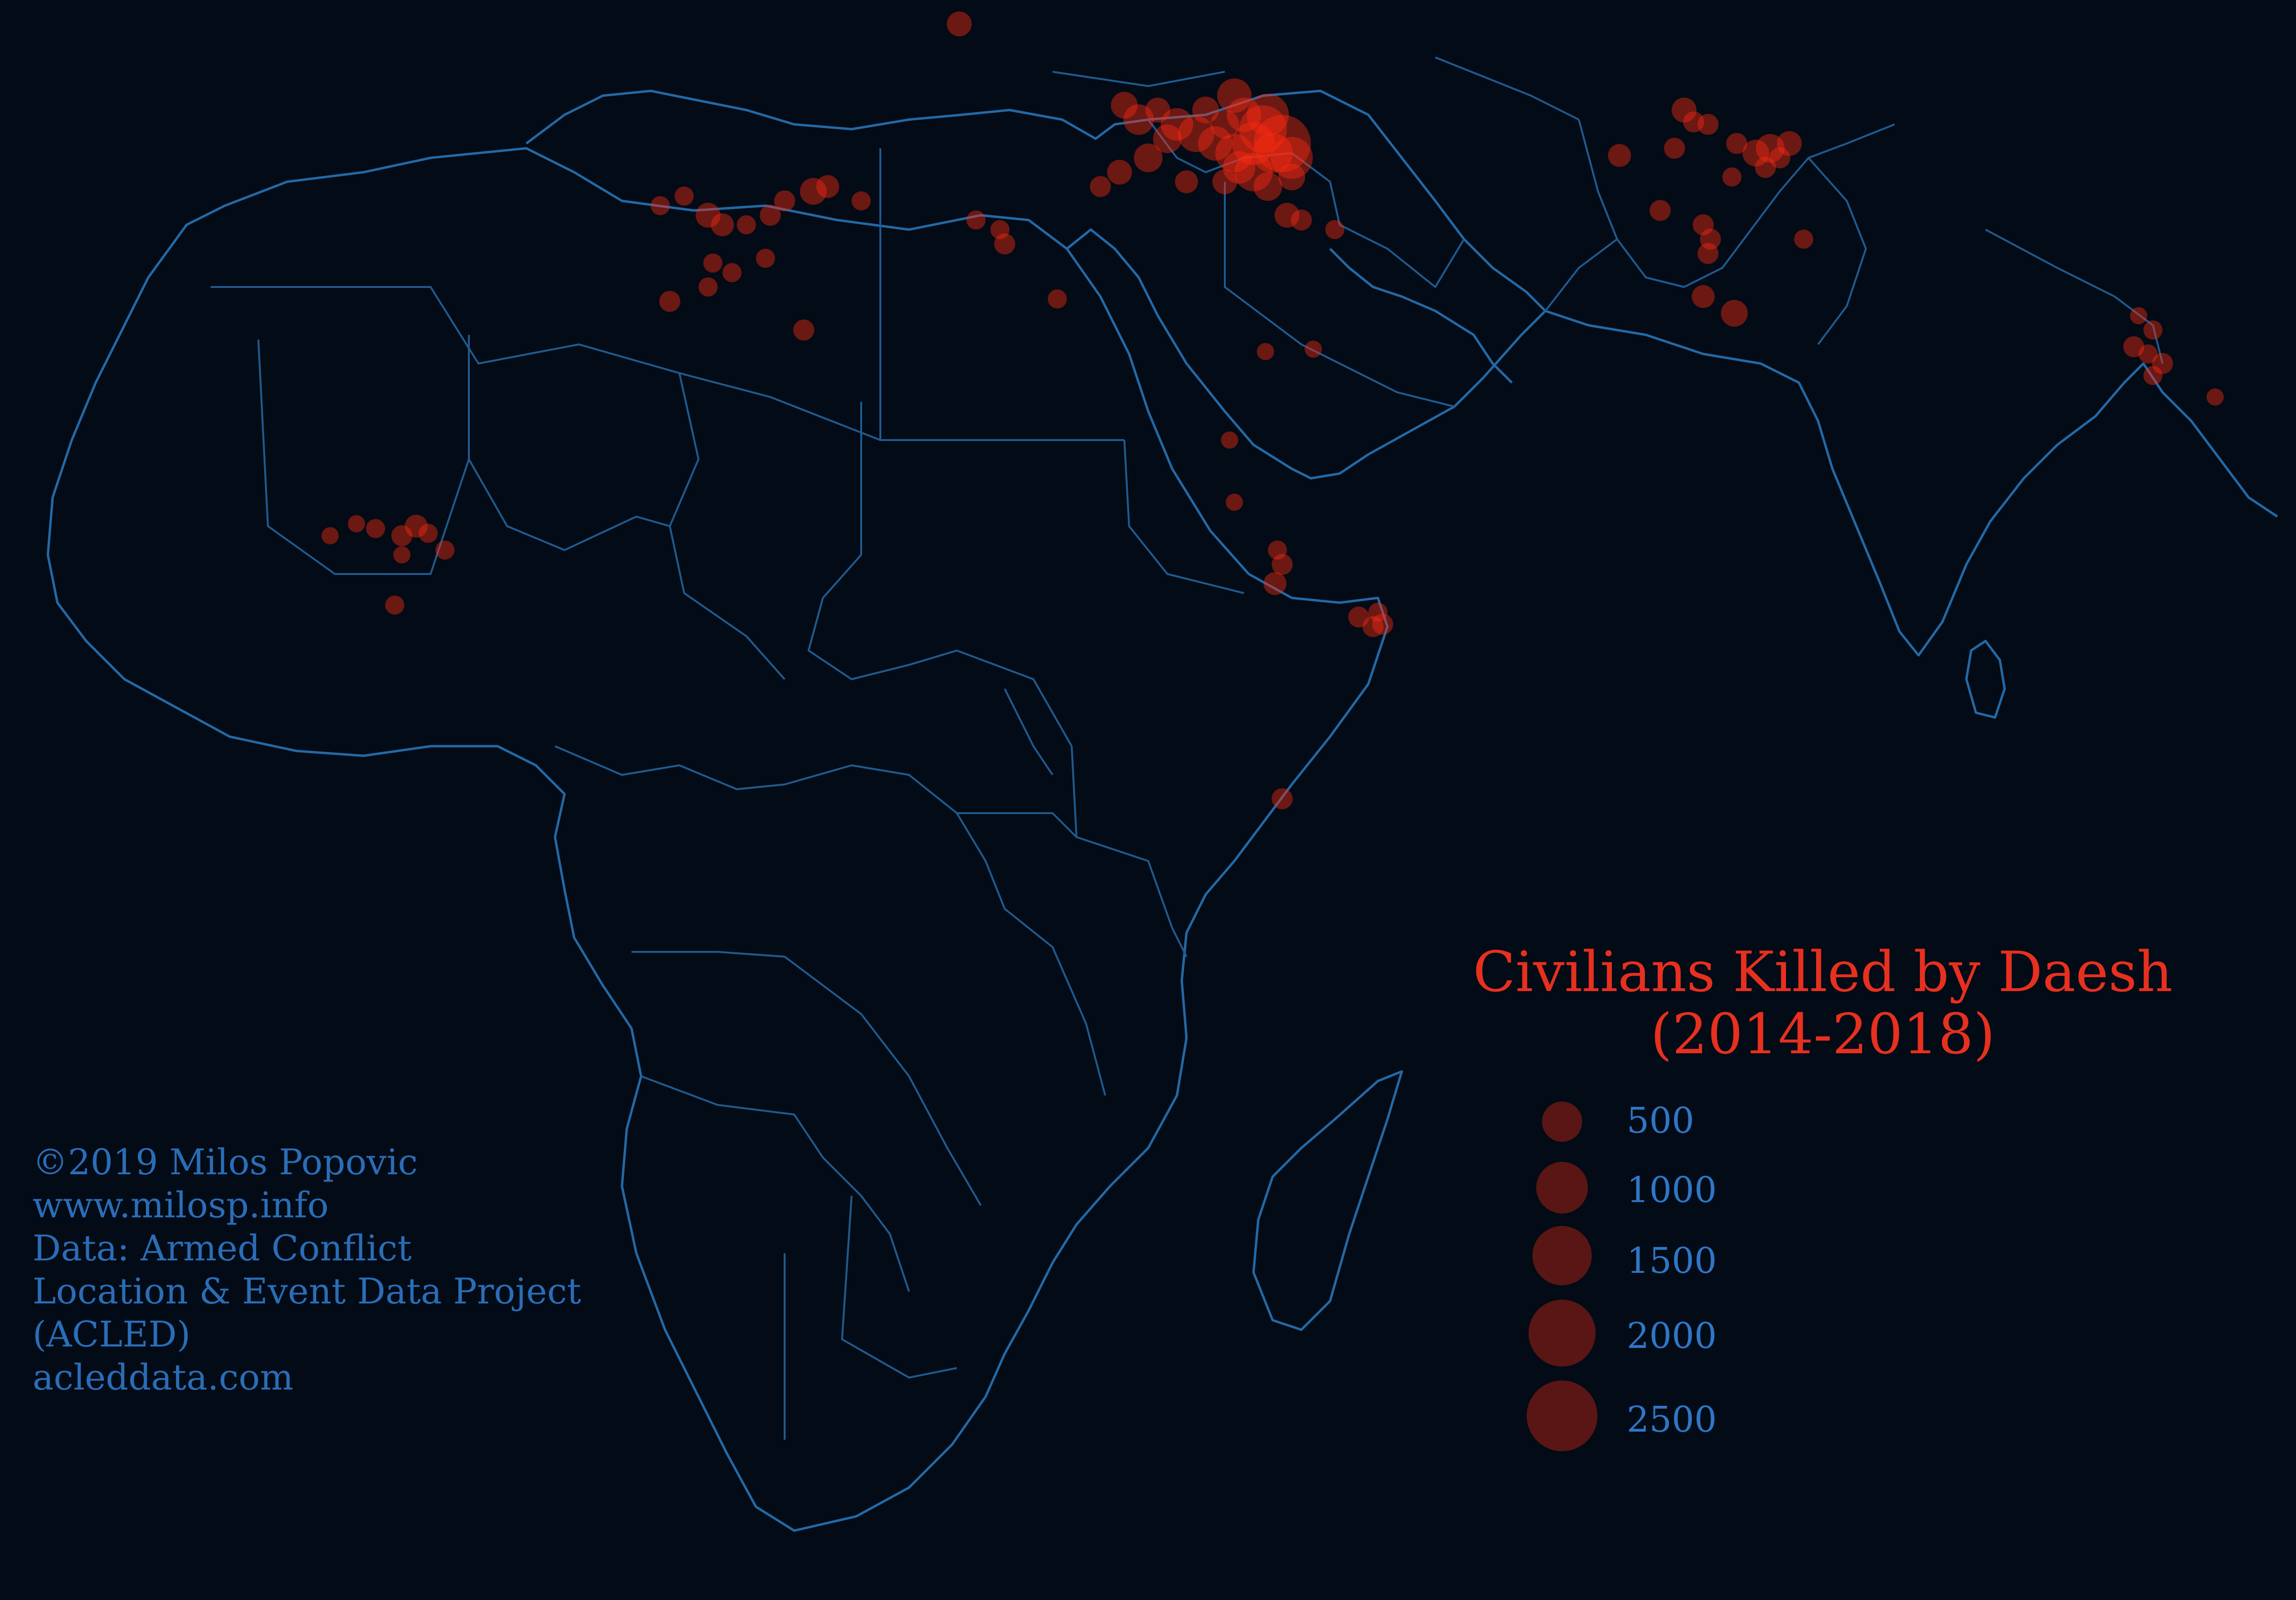  Describe the element at coordinates (1672, 1419) in the screenshot. I see `legend-label-2500: 2500` at that location.